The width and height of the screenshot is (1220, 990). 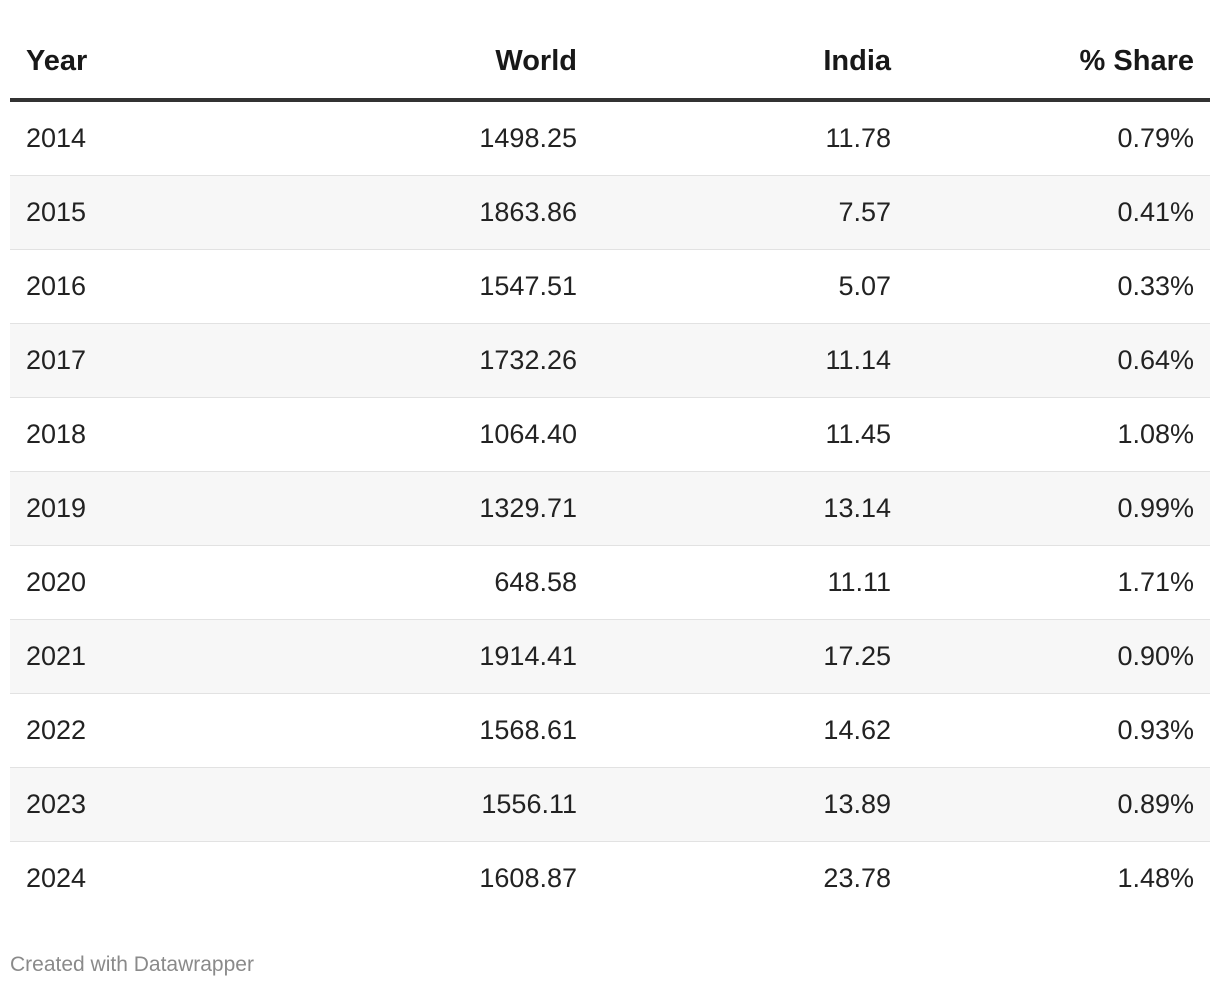 What do you see at coordinates (424, 508) in the screenshot?
I see `cell-world: 1329.71` at bounding box center [424, 508].